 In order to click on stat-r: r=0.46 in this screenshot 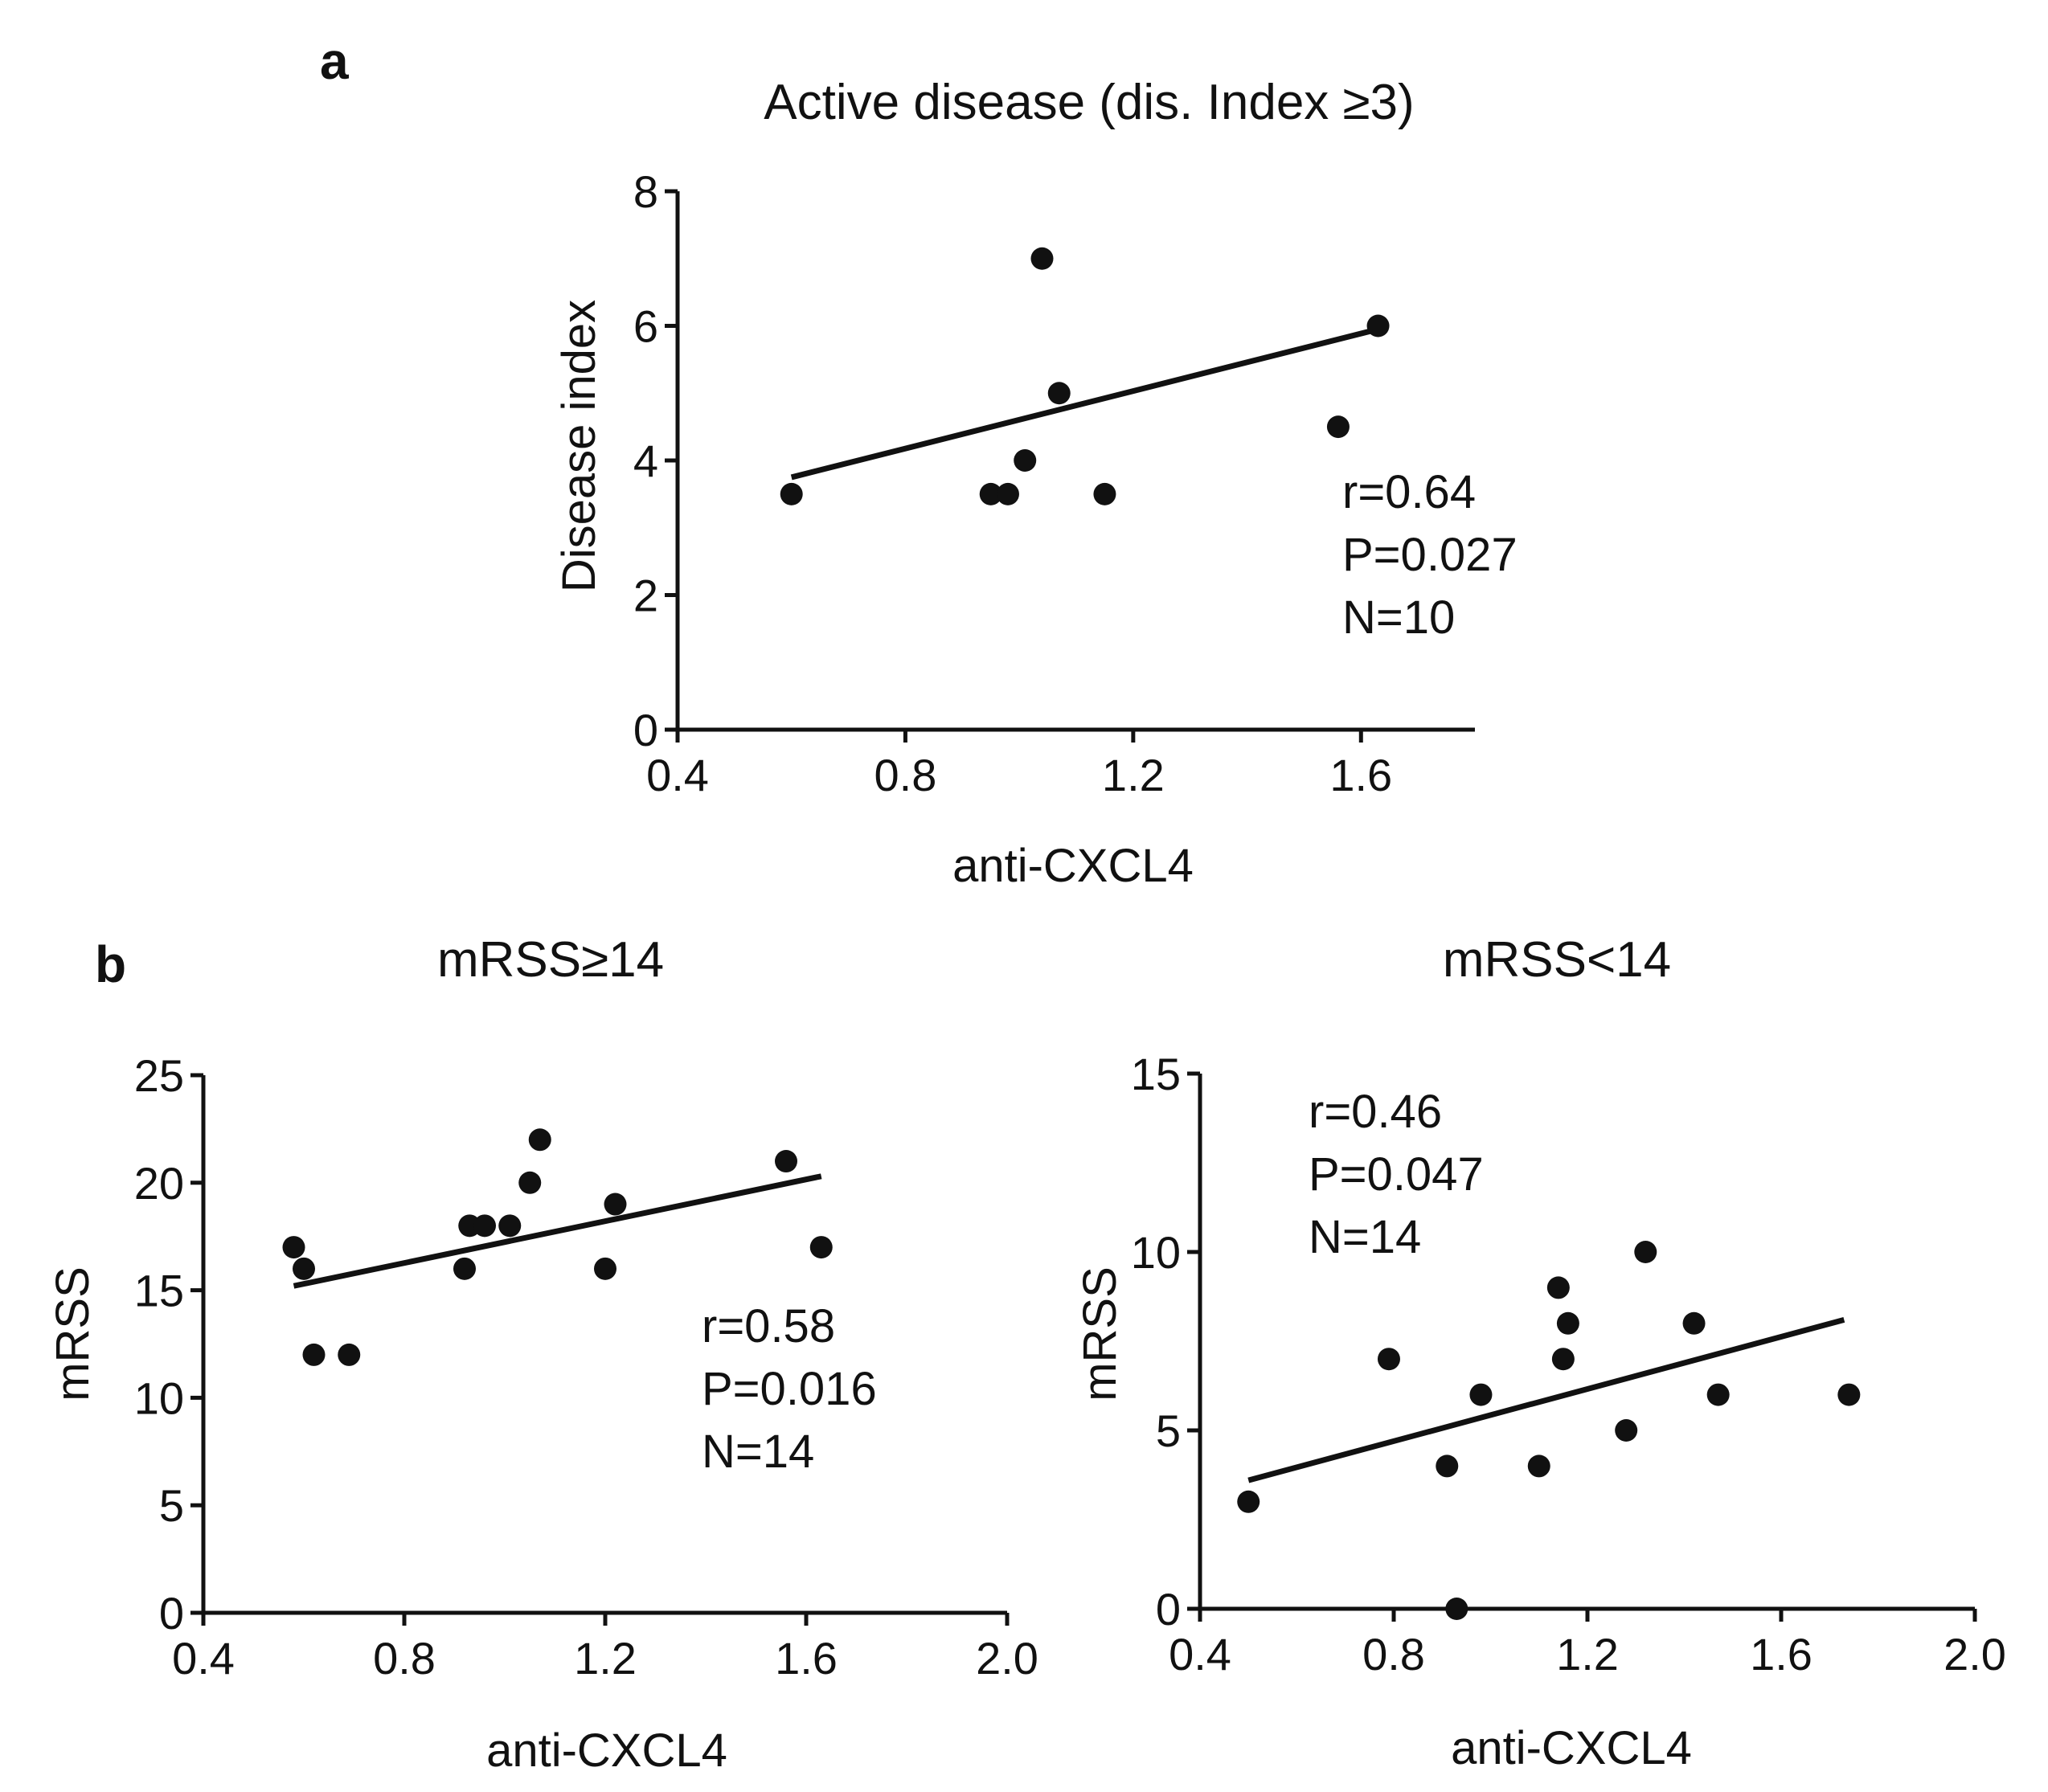, I will do `click(1375, 1112)`.